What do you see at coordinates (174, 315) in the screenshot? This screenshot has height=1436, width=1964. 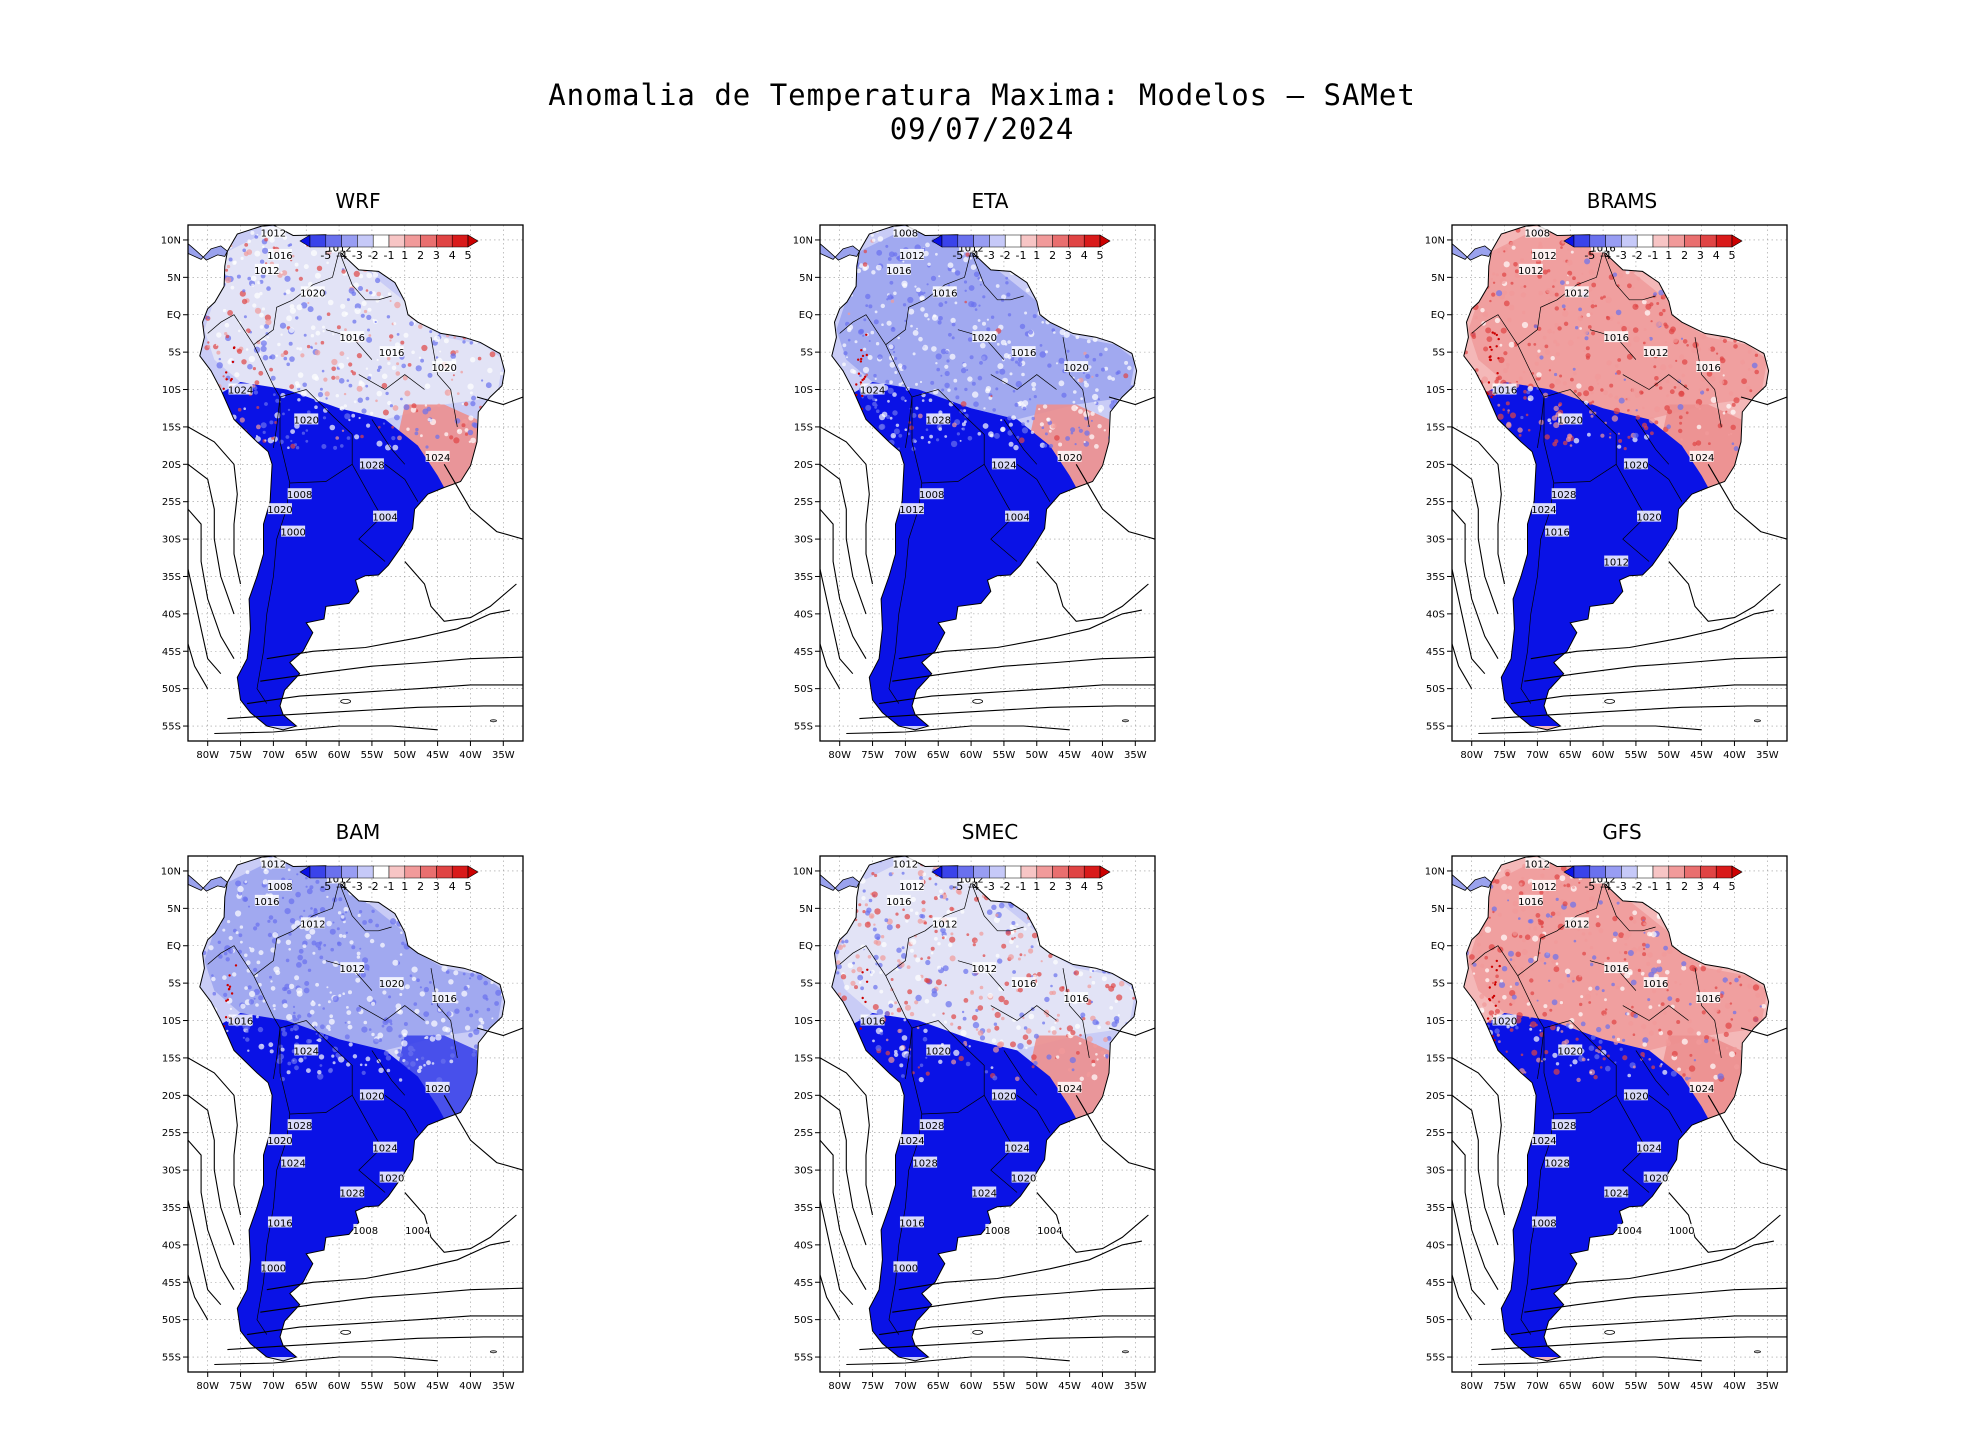 I see `lat-tick-label: EQ` at bounding box center [174, 315].